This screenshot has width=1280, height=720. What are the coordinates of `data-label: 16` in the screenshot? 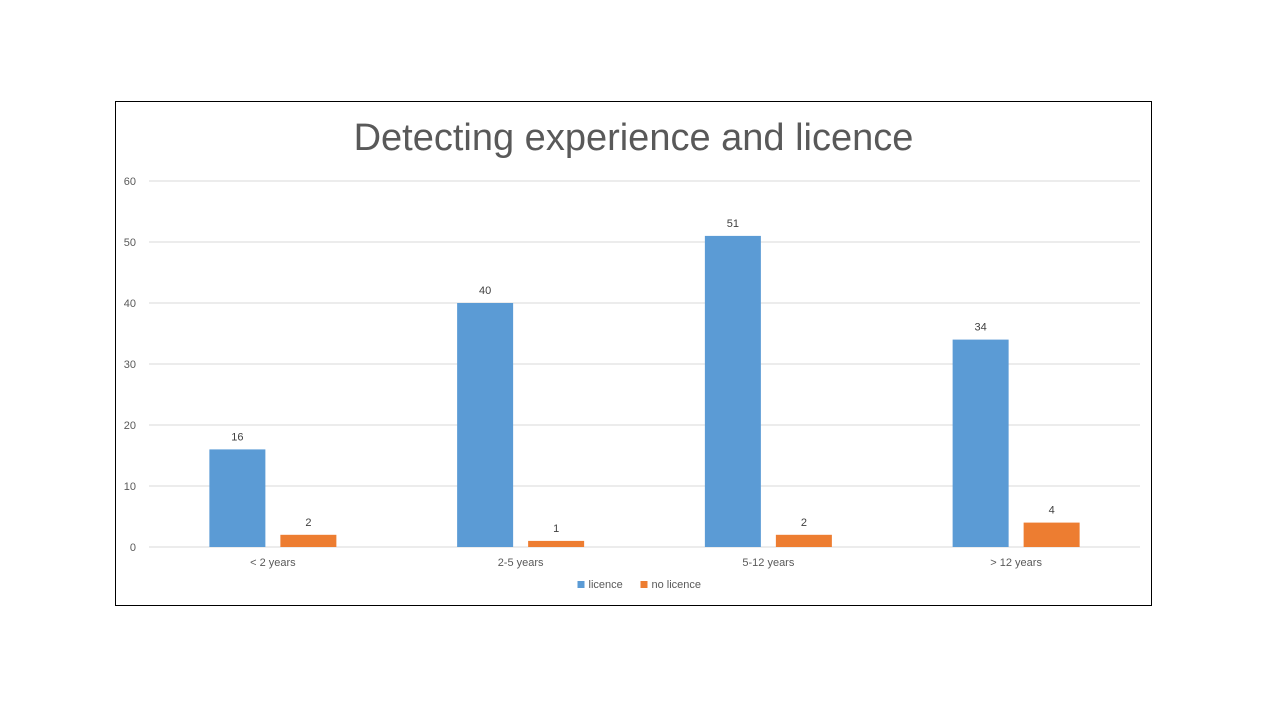 It's located at (237, 437).